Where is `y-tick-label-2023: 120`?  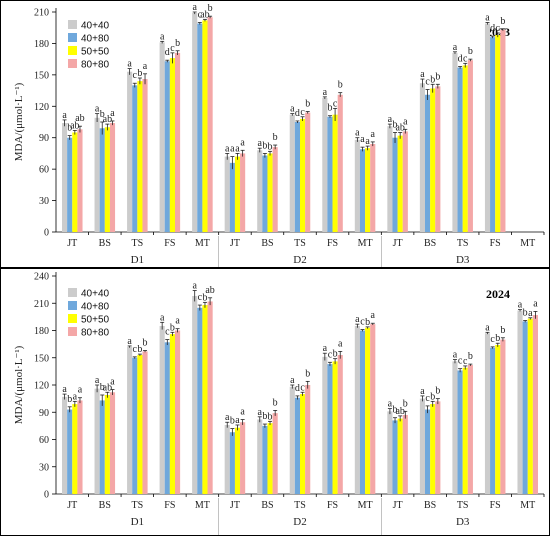 y-tick-label-2023: 120 is located at coordinates (41, 107).